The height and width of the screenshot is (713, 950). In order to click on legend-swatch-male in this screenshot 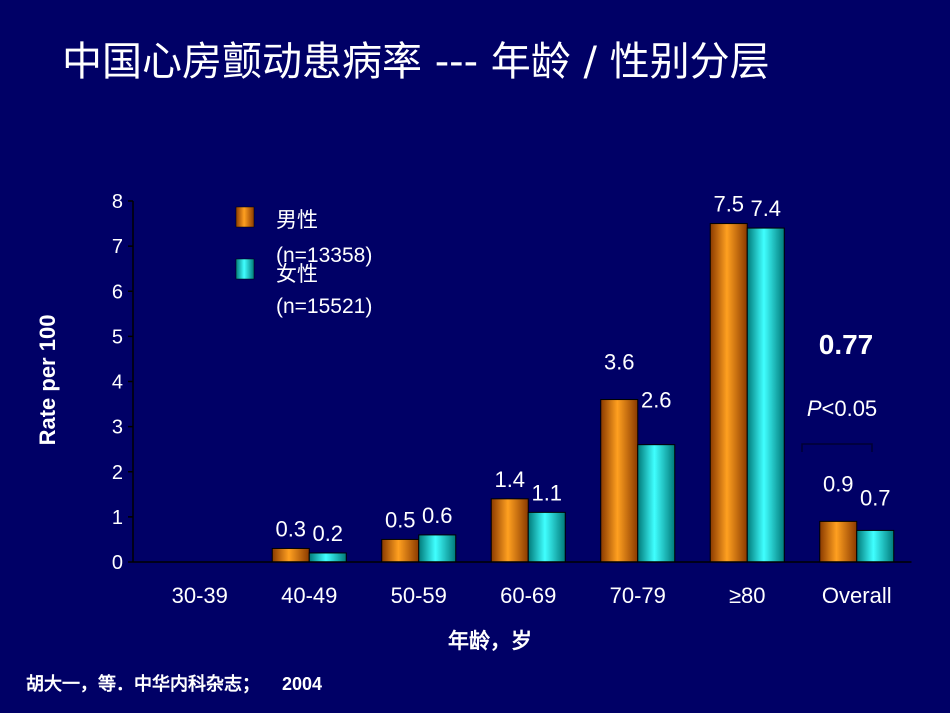, I will do `click(245, 217)`.